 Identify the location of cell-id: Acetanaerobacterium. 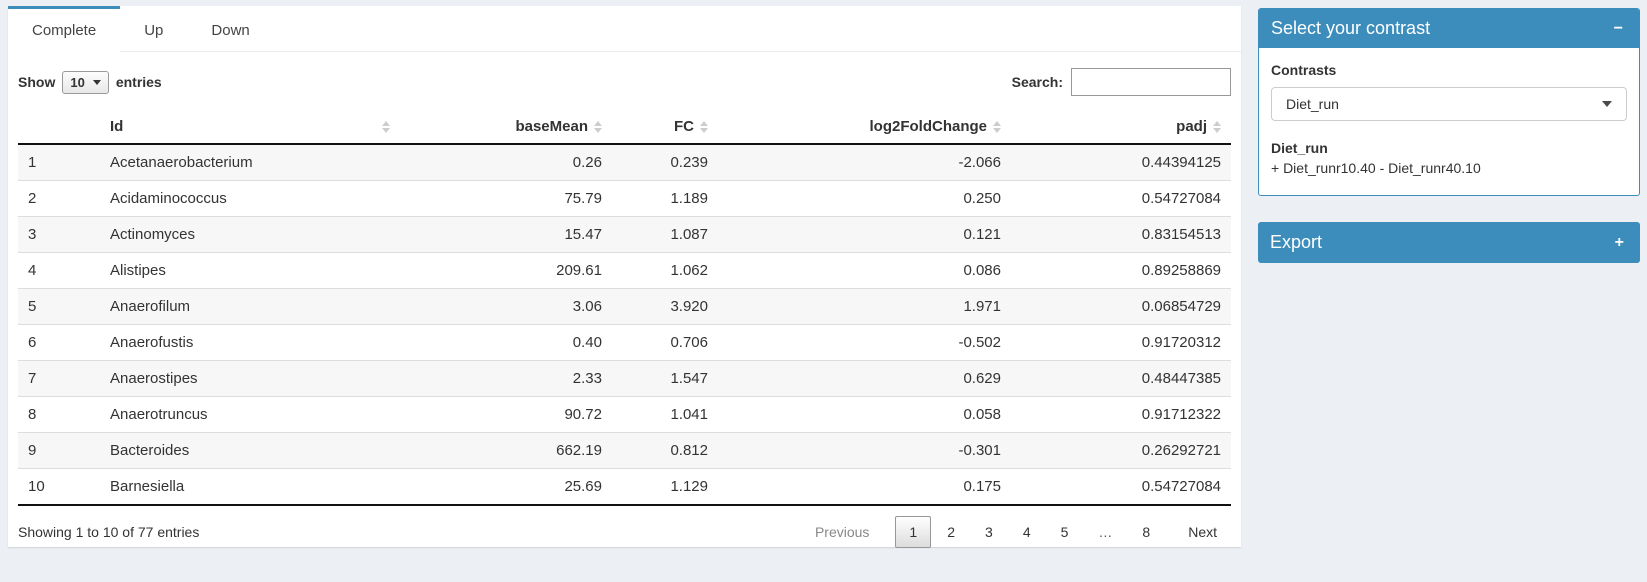
(181, 162).